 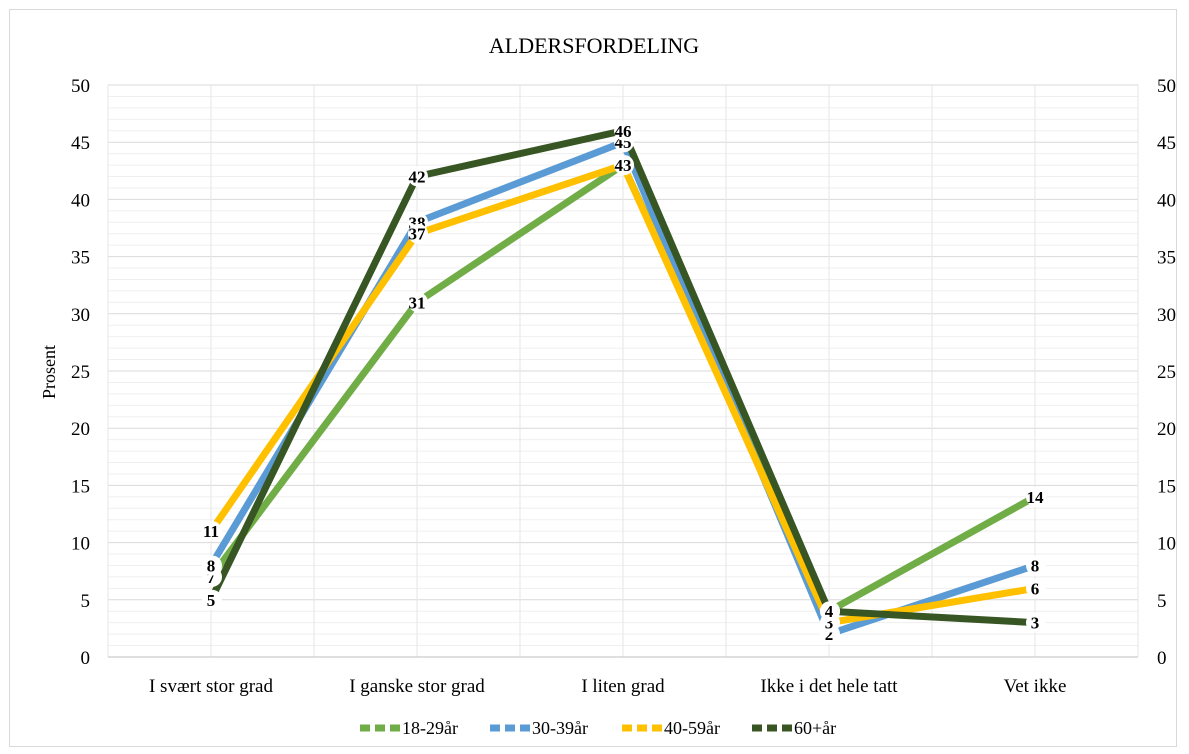 I want to click on x-category-label: Ikke i det hele tatt, so click(x=829, y=686).